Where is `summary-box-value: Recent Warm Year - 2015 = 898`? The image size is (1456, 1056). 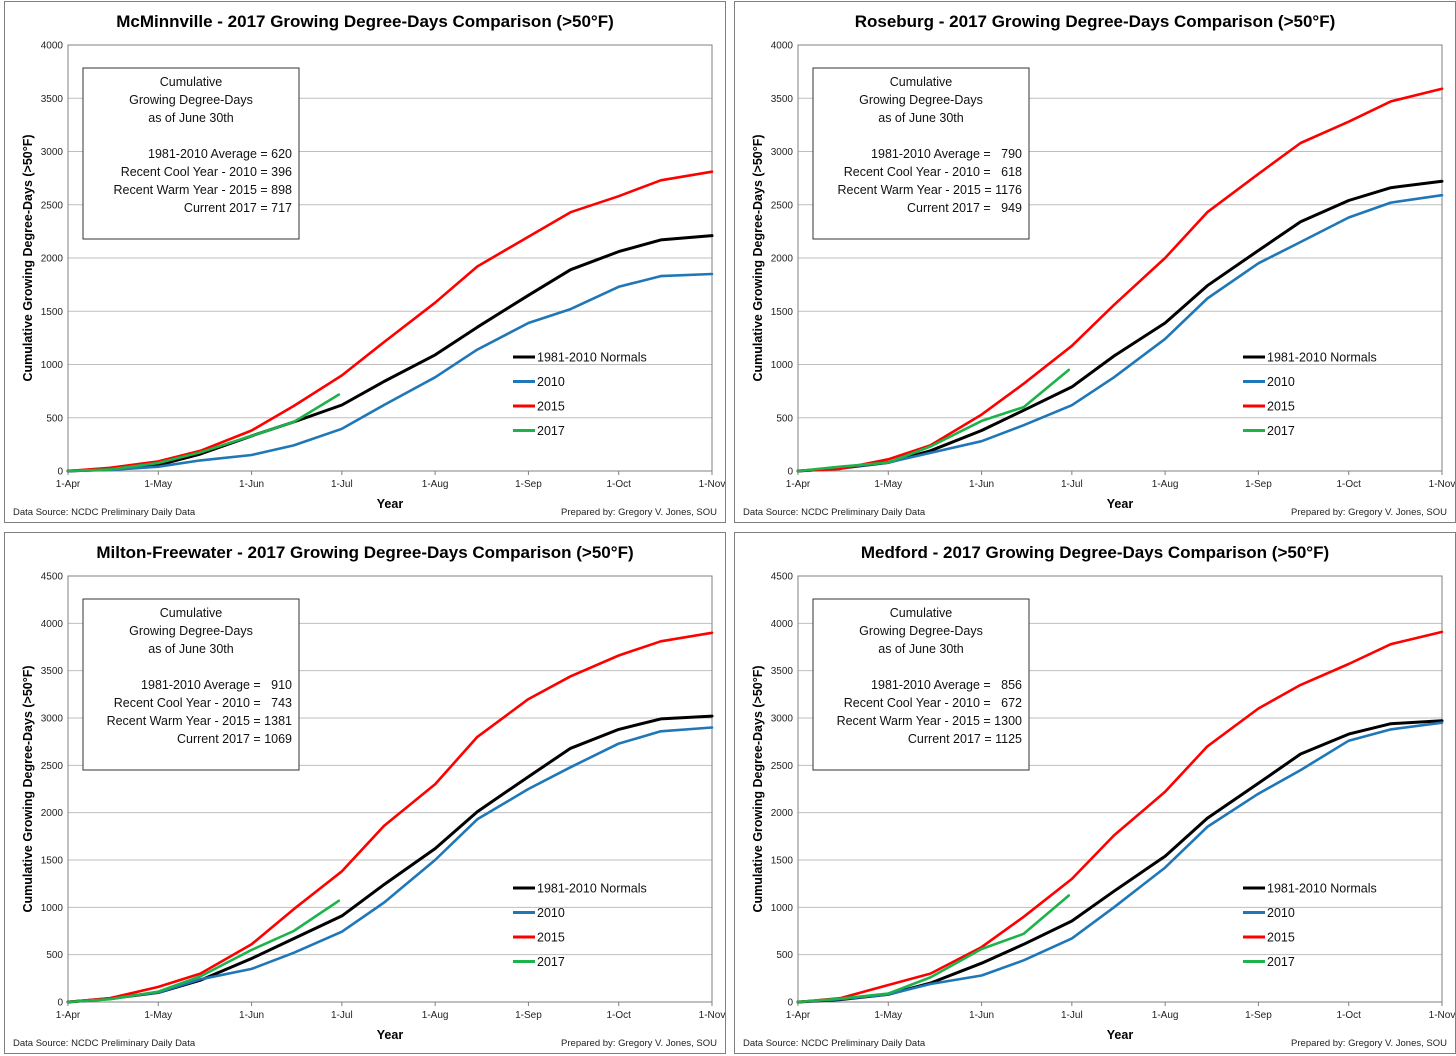 summary-box-value: Recent Warm Year - 2015 = 898 is located at coordinates (203, 190).